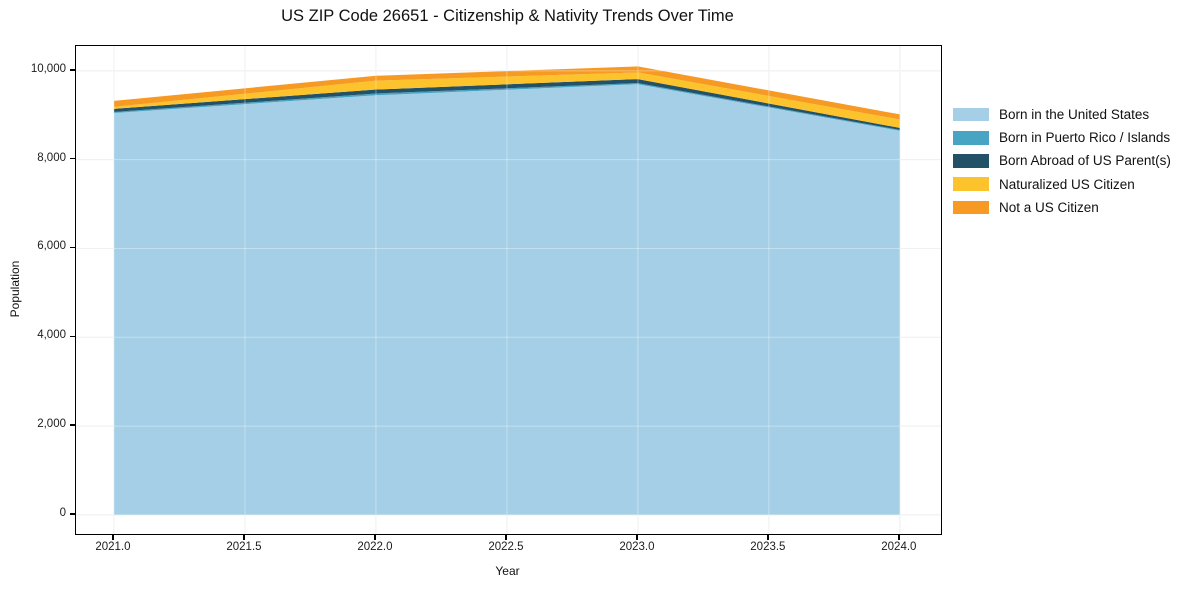 This screenshot has width=1189, height=590. Describe the element at coordinates (1085, 161) in the screenshot. I see `legend-label: Born Abroad of US Parent(s)` at that location.